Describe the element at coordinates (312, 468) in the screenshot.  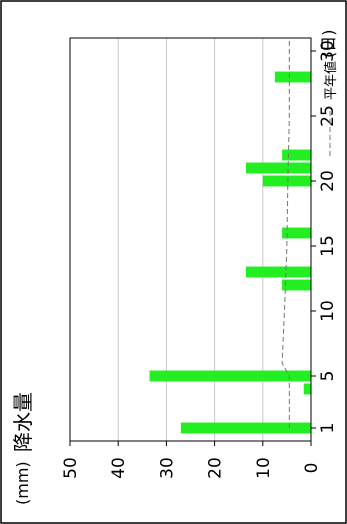
I see `value-tick-label: 0` at that location.